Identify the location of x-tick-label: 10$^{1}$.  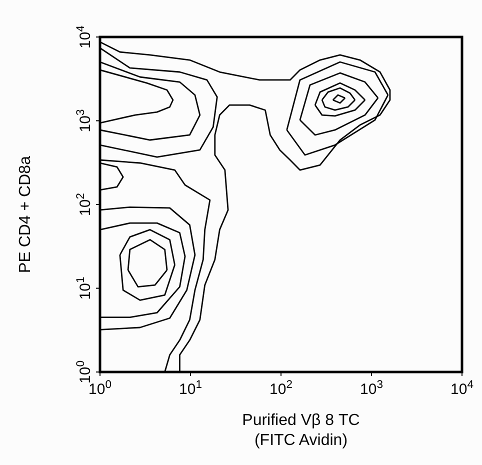
(190, 388).